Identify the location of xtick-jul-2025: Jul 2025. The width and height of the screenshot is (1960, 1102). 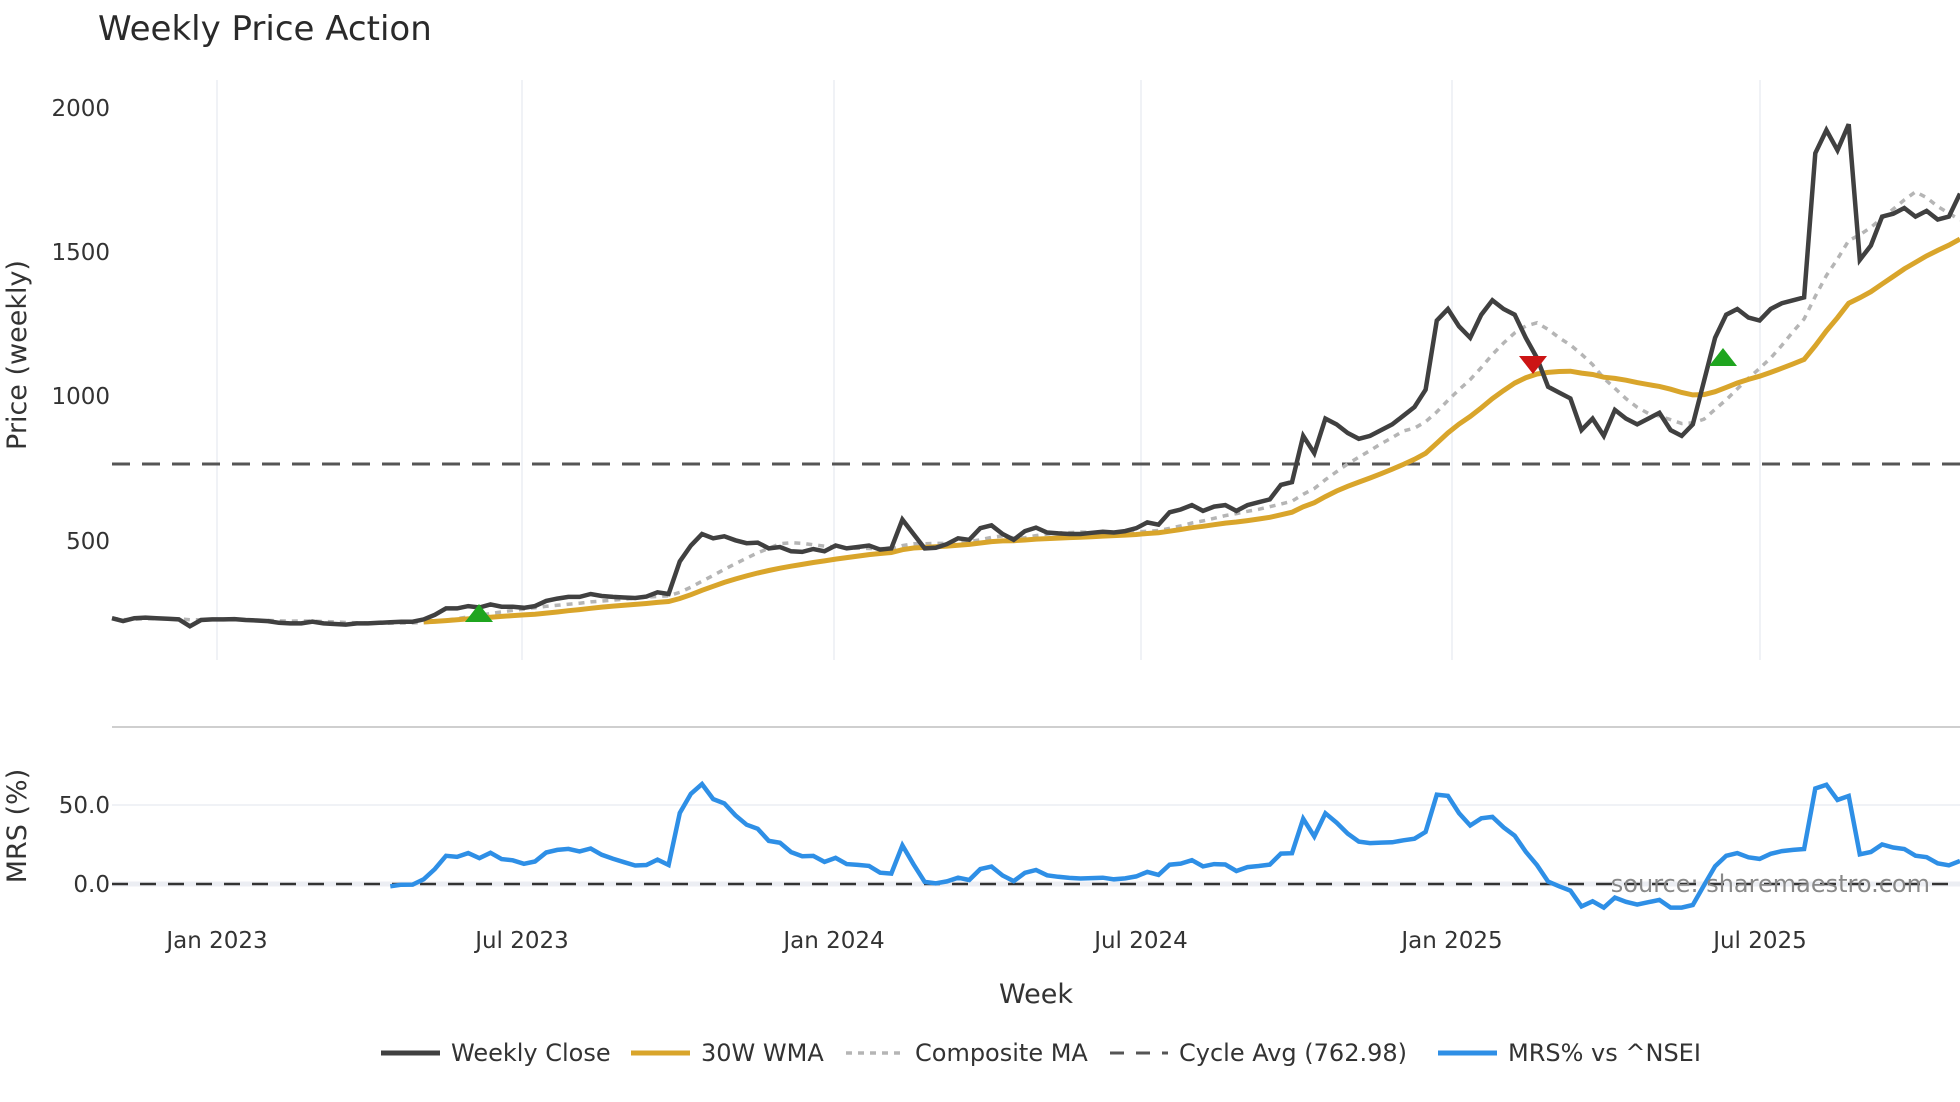
(1759, 941).